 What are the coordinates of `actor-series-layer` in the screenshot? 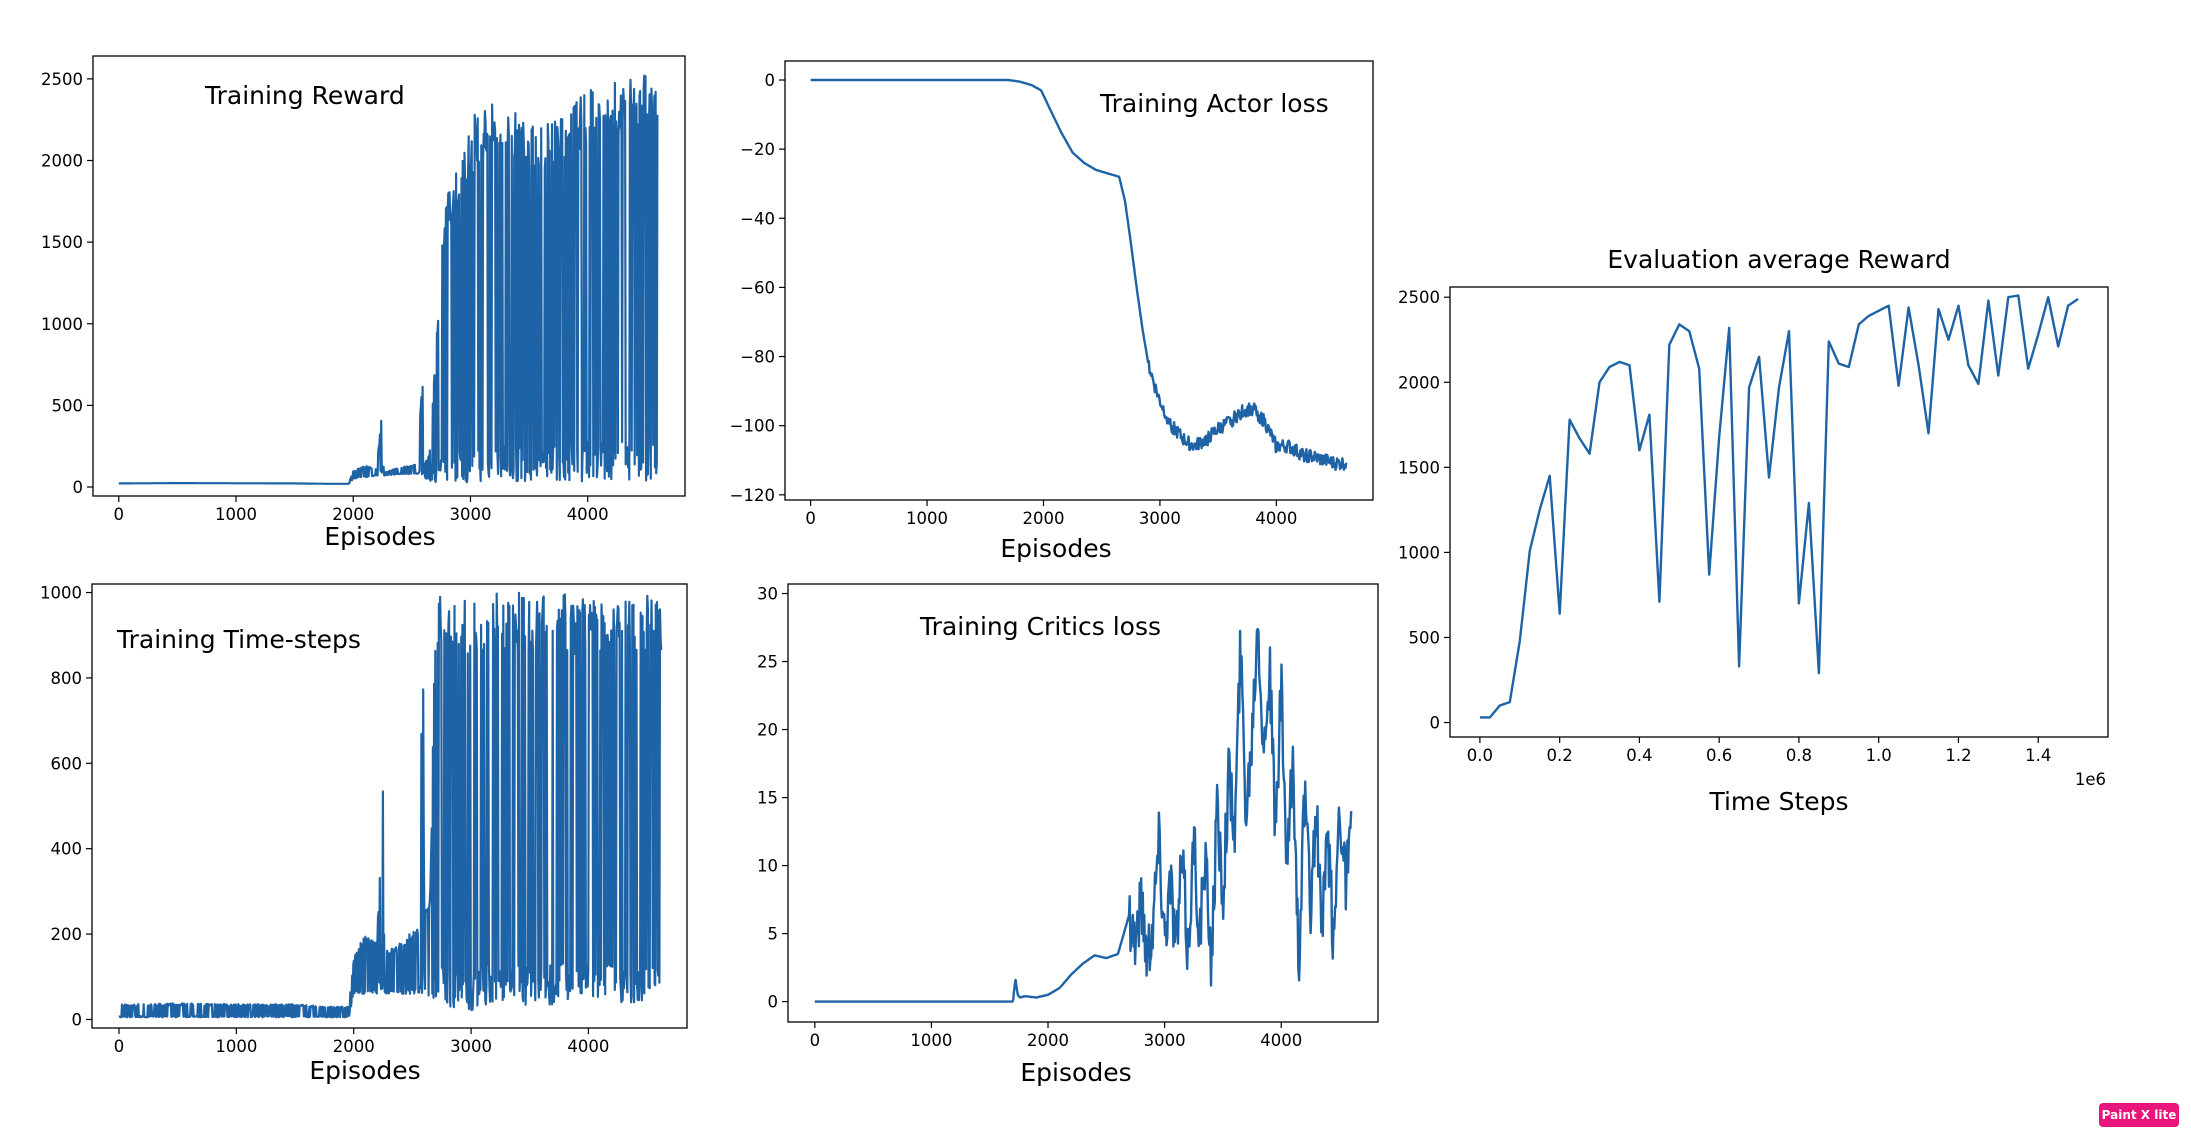 It's located at (1079, 274).